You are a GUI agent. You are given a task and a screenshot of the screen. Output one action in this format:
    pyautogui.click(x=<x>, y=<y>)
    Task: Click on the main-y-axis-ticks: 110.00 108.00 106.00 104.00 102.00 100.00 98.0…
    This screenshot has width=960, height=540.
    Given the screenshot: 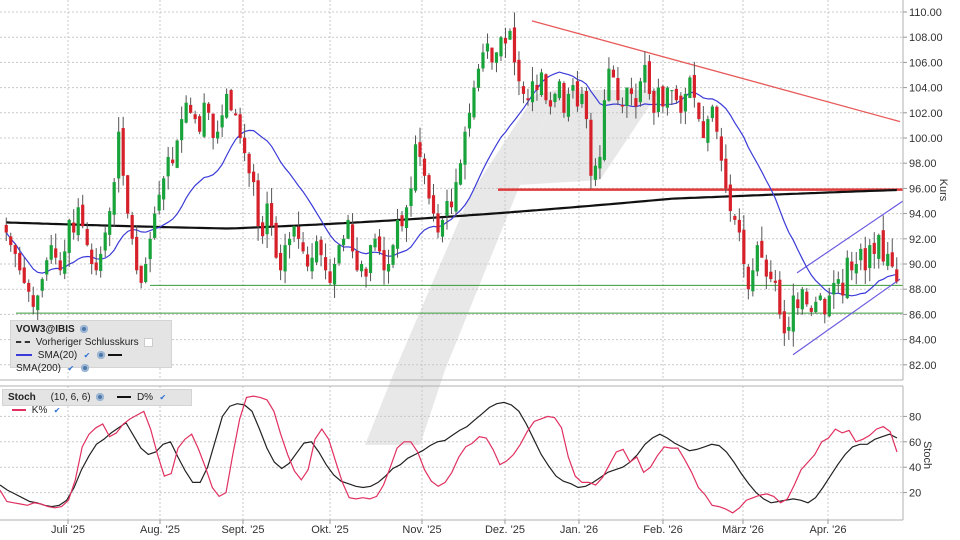 What is the action you would take?
    pyautogui.click(x=923, y=189)
    